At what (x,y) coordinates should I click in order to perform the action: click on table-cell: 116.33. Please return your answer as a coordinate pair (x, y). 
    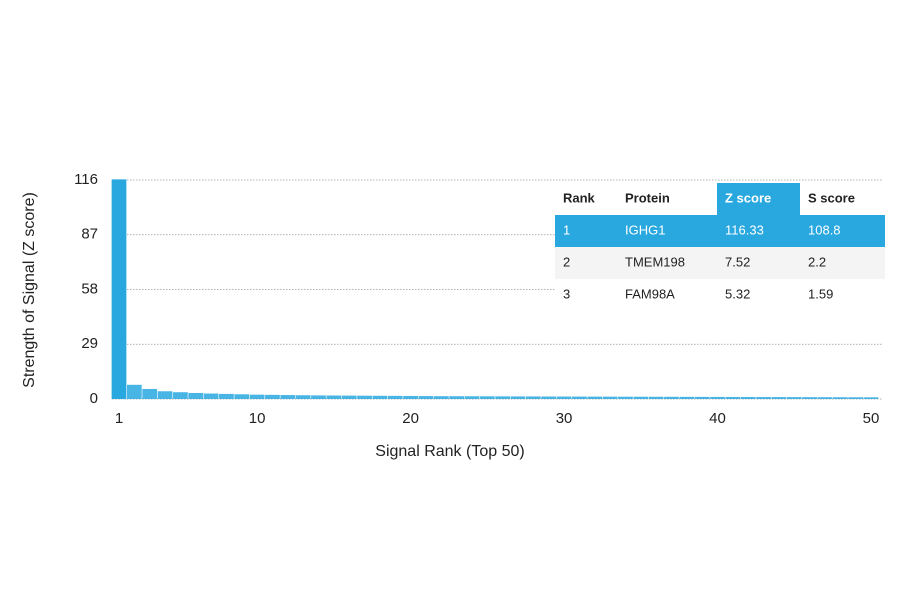
    Looking at the image, I should click on (744, 229).